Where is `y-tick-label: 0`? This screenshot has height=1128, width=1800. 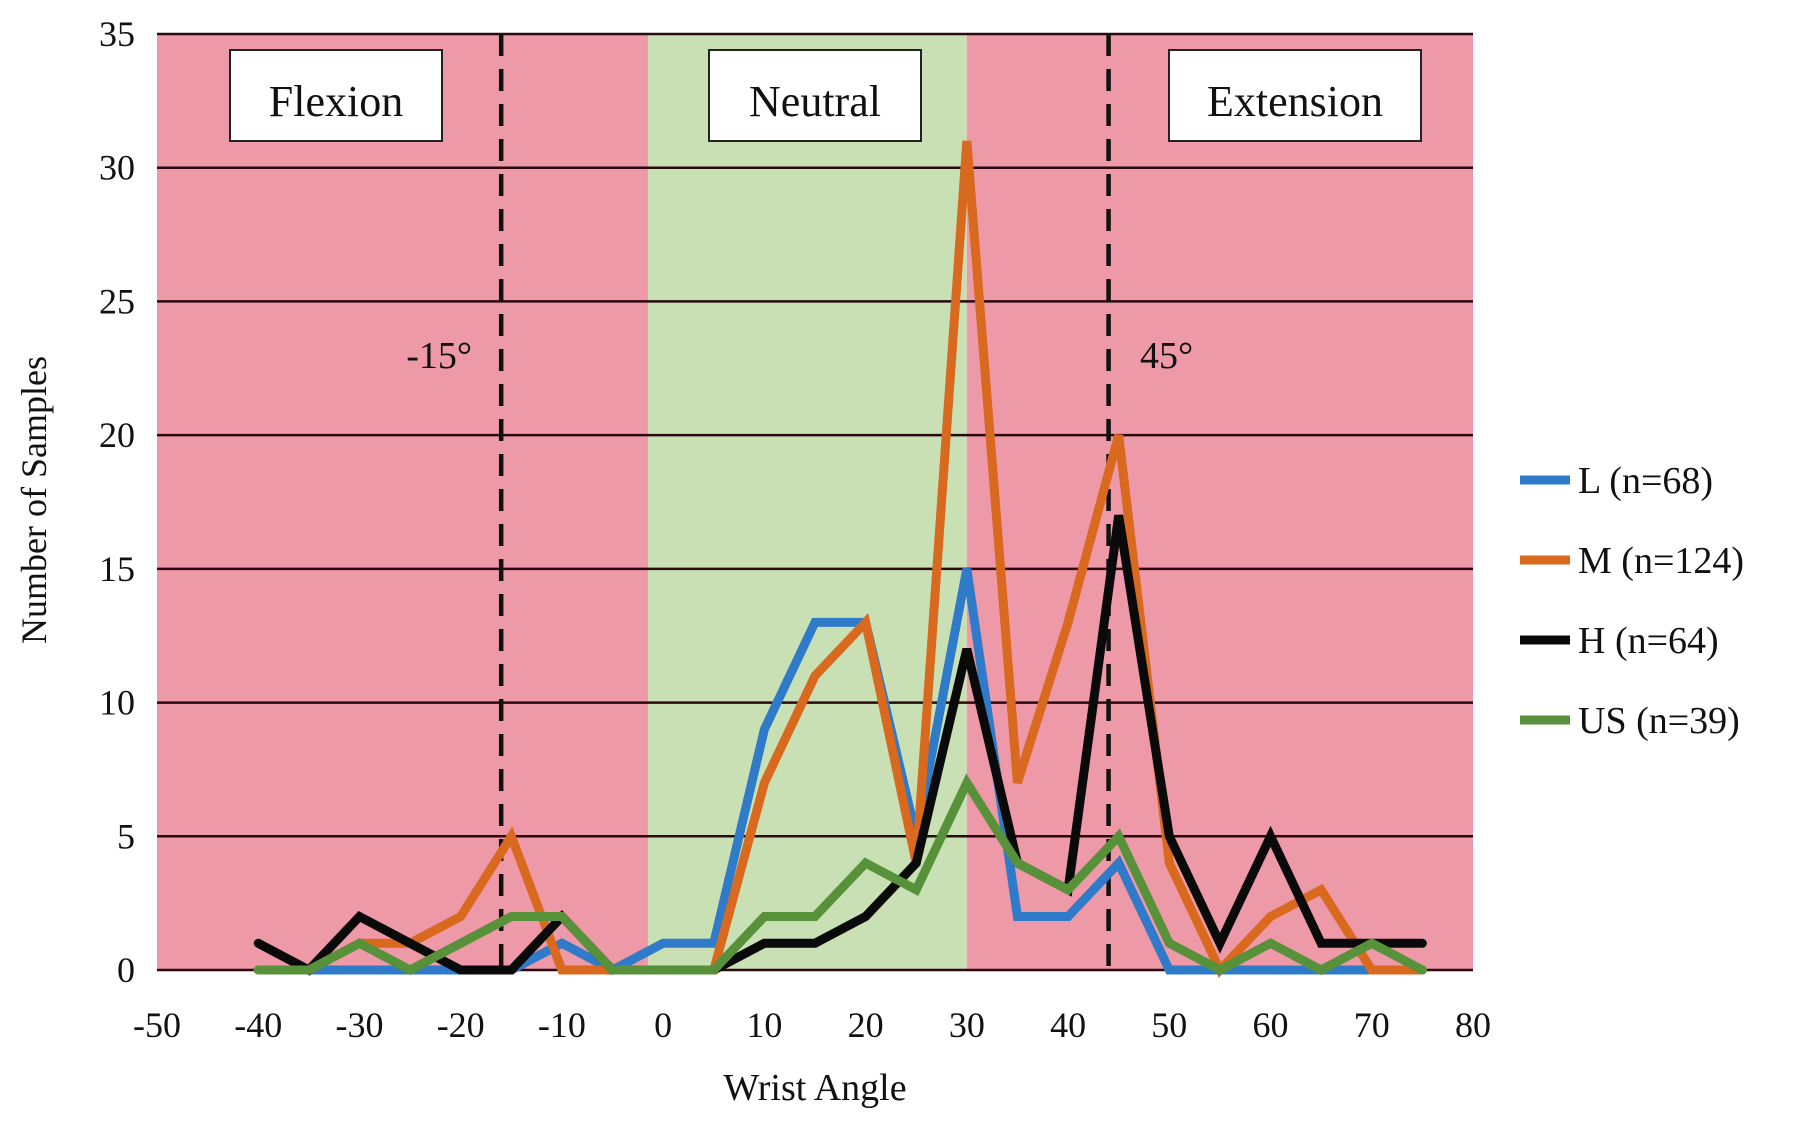
y-tick-label: 0 is located at coordinates (126, 970).